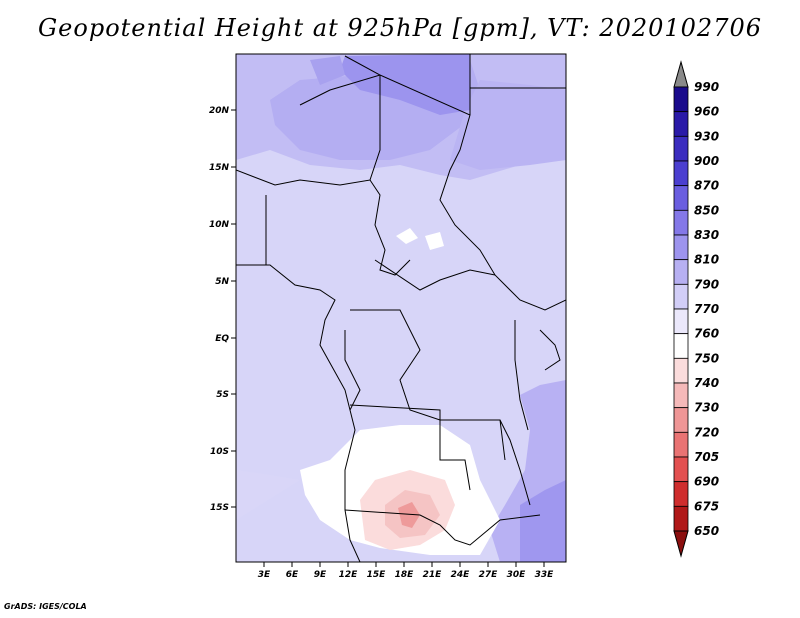 The image size is (800, 618). I want to click on lat-label: 5N, so click(222, 282).